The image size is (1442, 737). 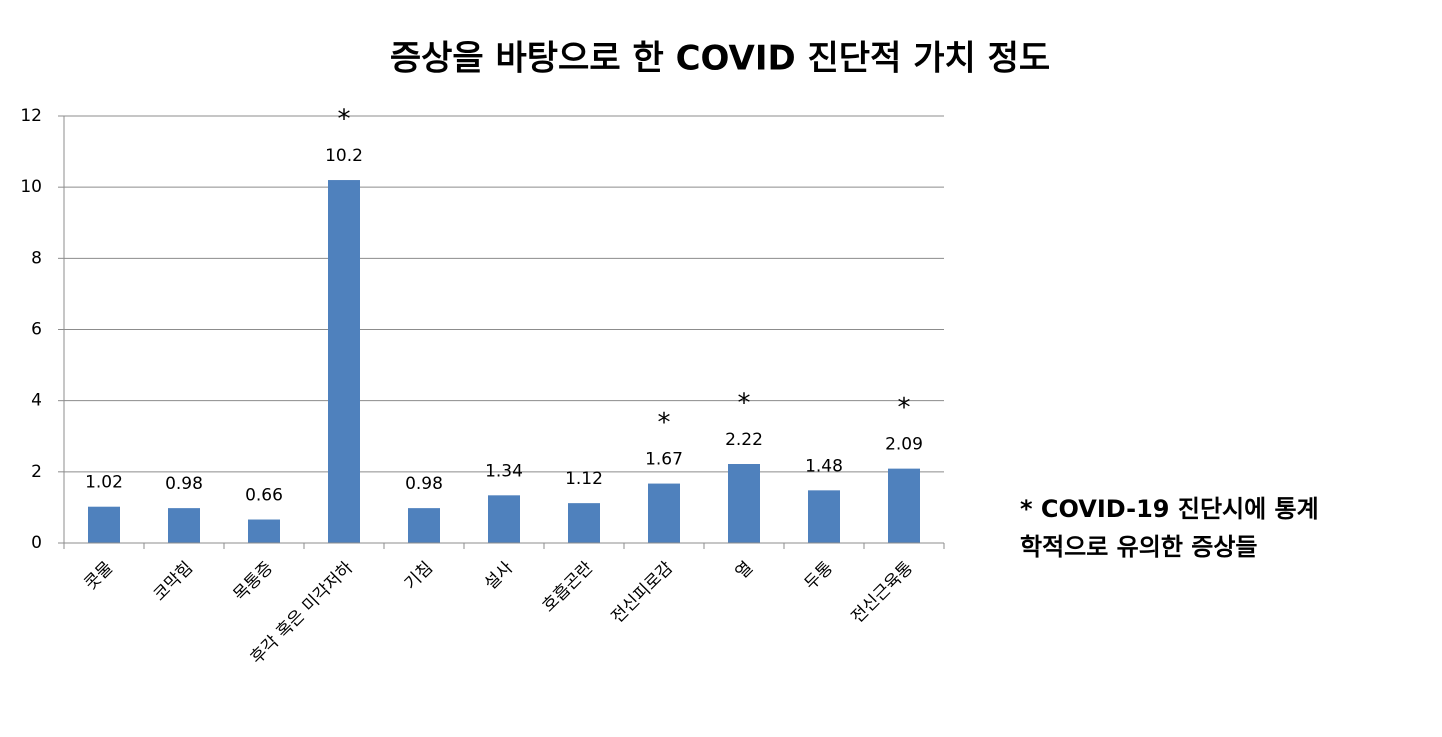 I want to click on y-tick-label: 2, so click(x=36, y=472).